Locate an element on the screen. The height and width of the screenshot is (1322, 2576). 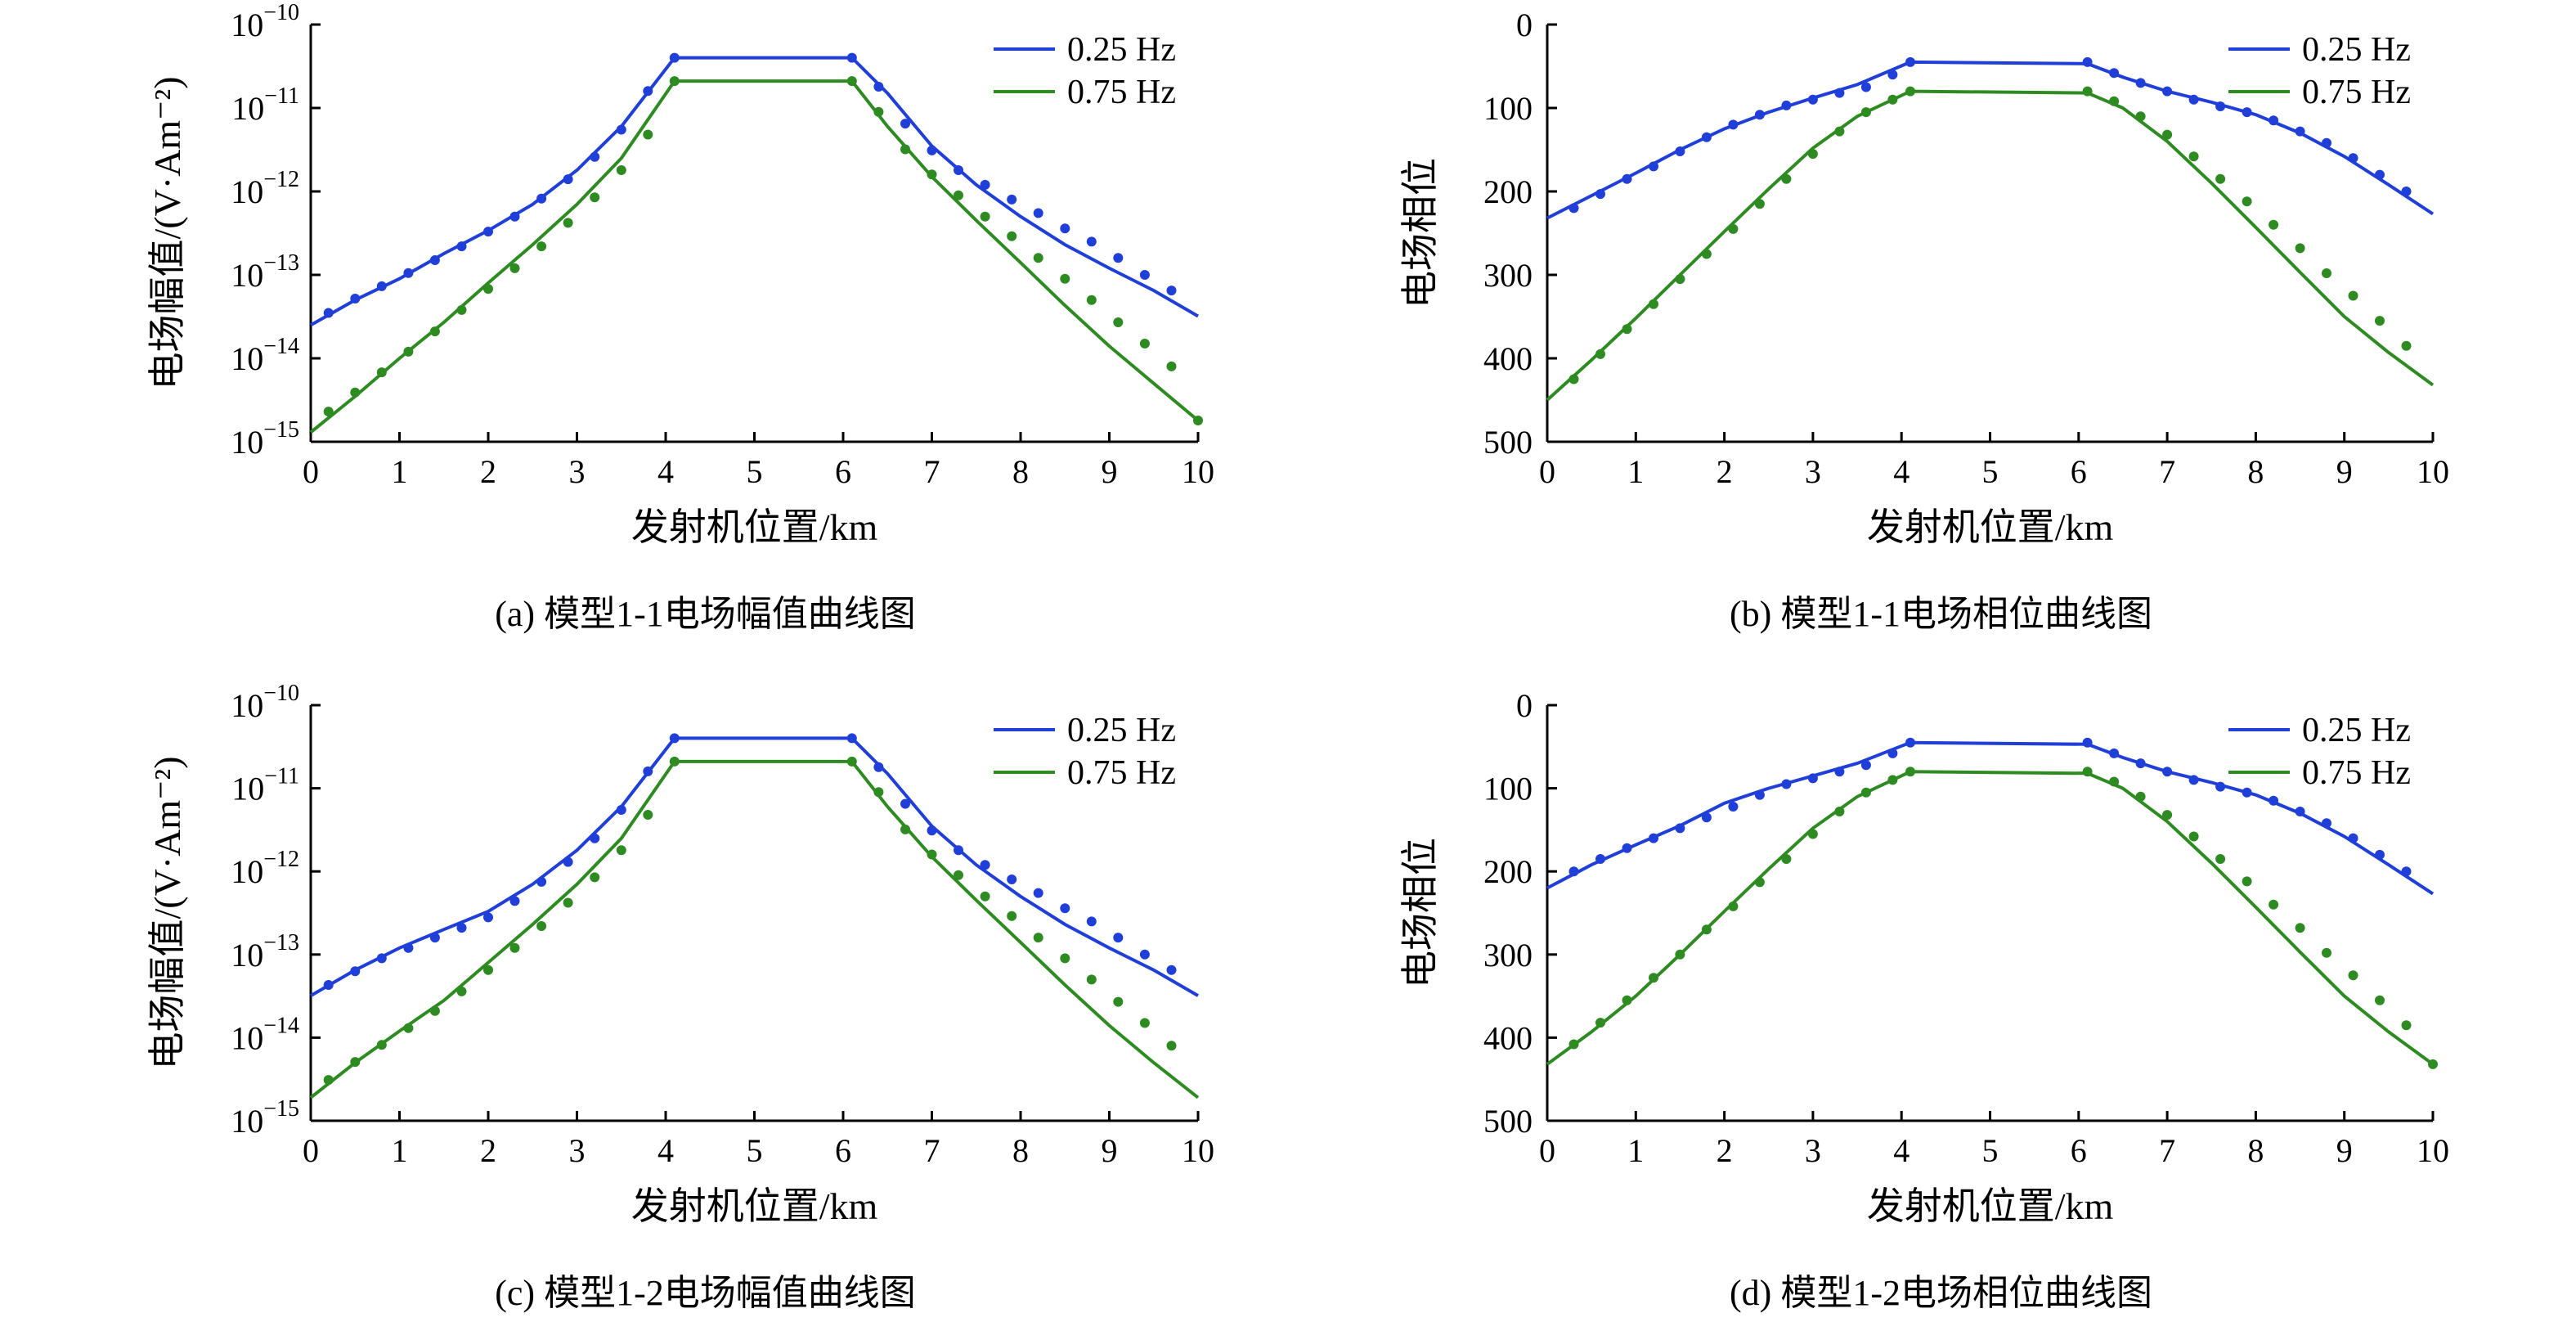
y-tick-label: 10−13 is located at coordinates (265, 952).